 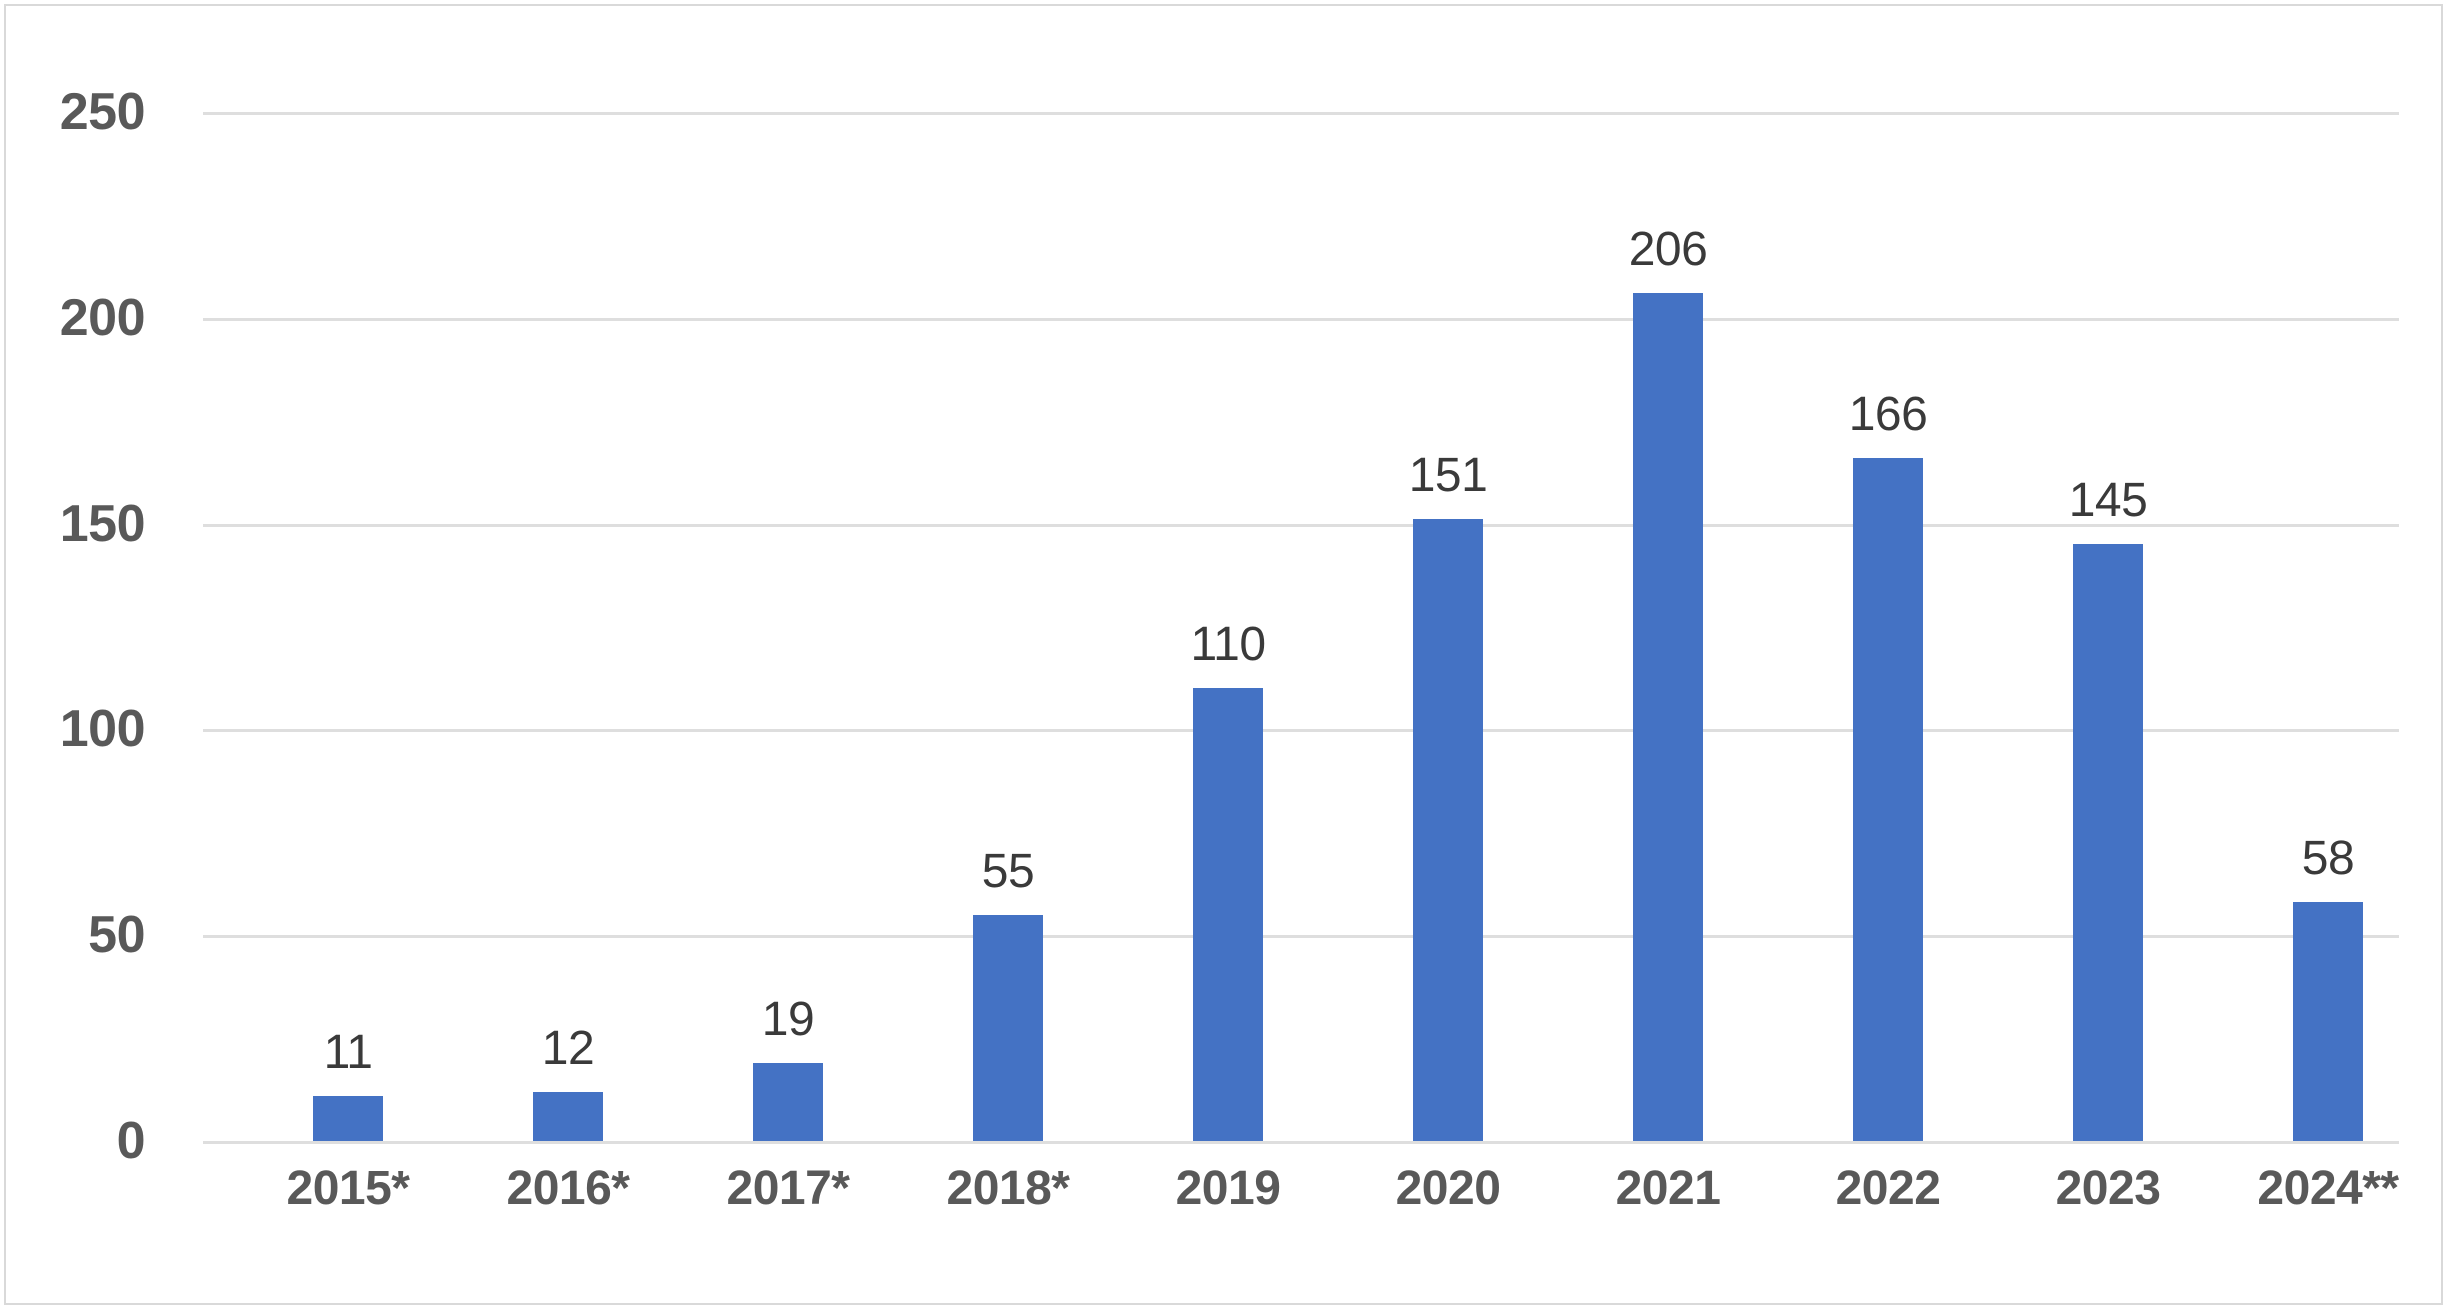 I want to click on x-axis-tick-label: 2018*, so click(x=1008, y=1188).